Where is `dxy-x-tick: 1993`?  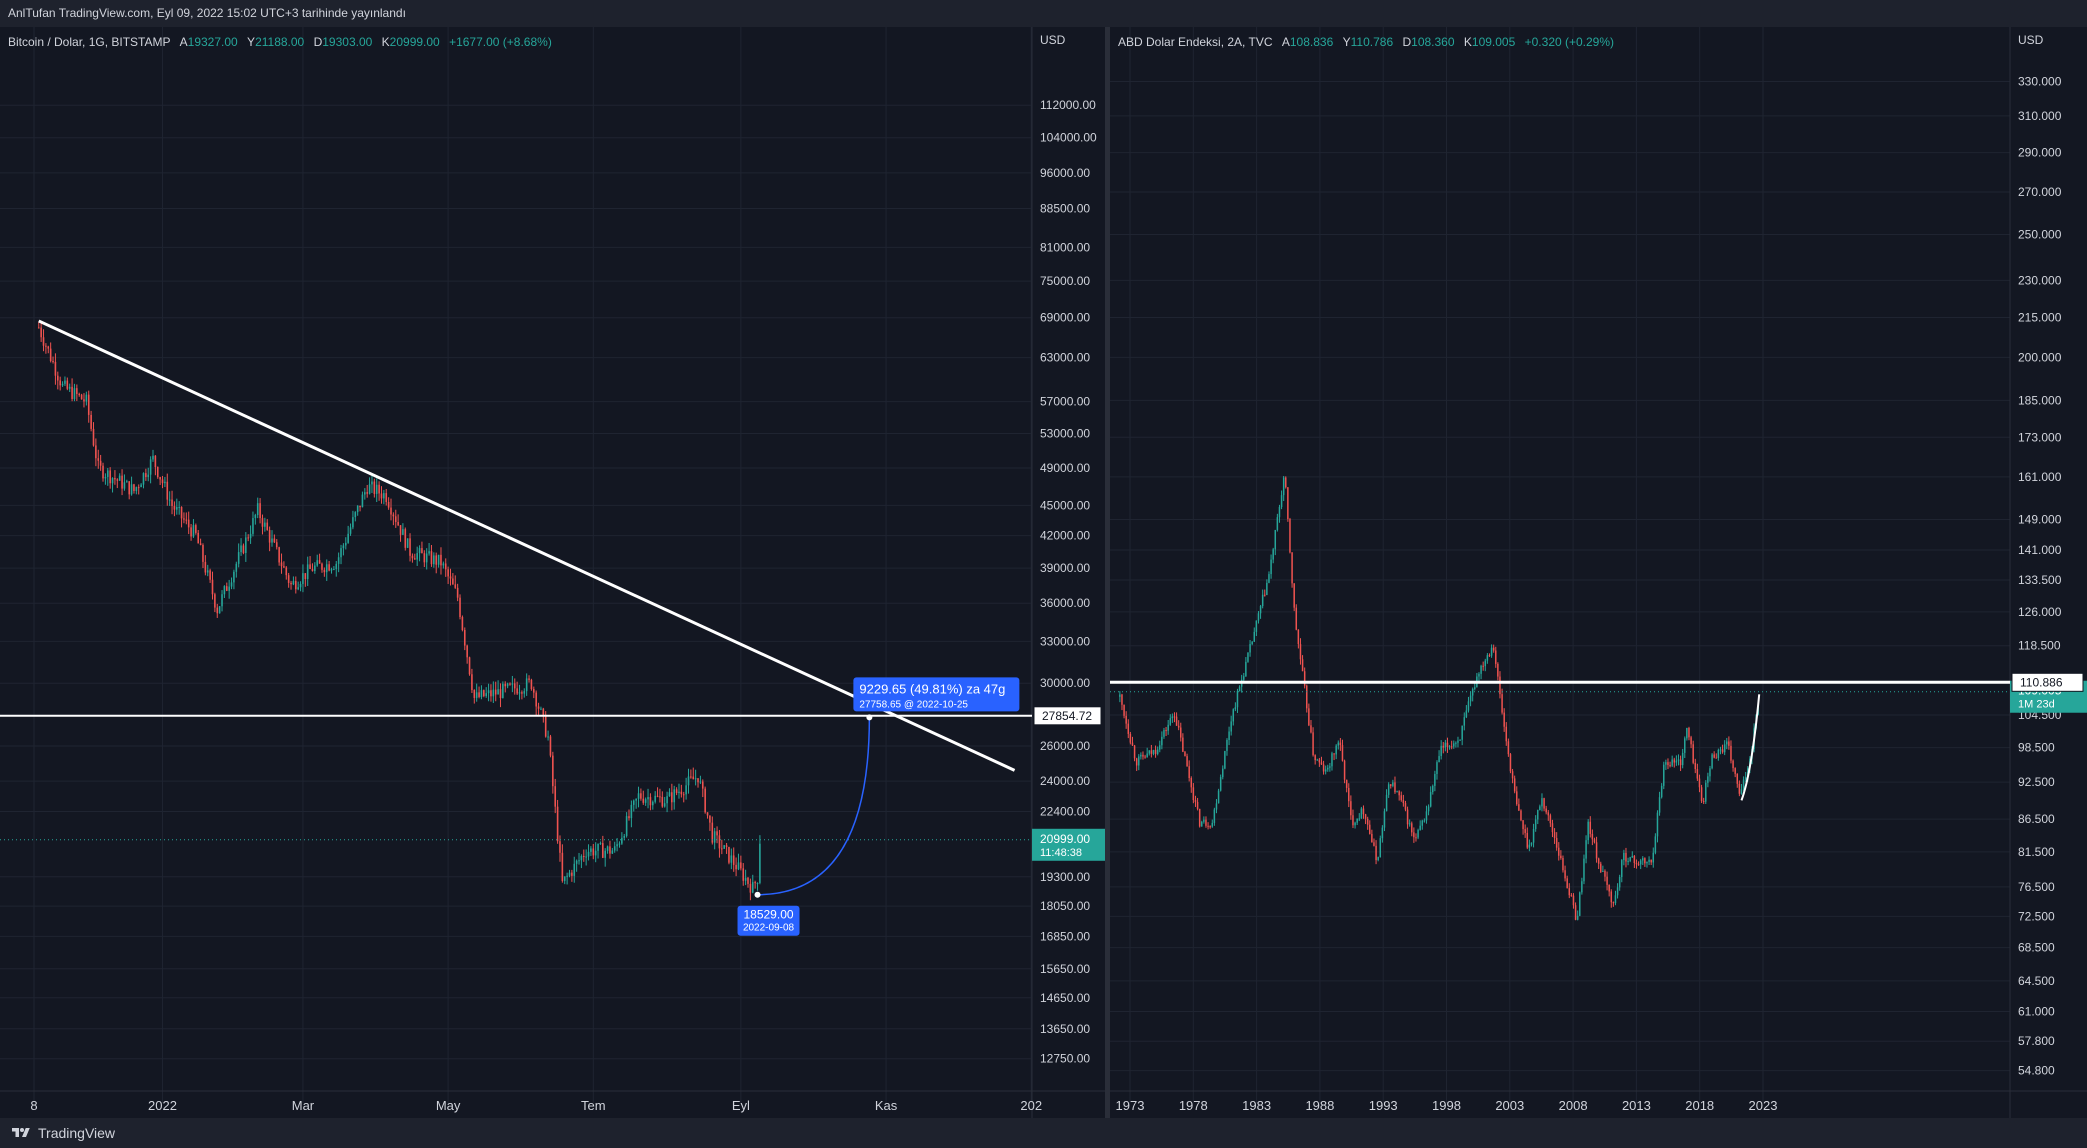
dxy-x-tick: 1993 is located at coordinates (1383, 1105).